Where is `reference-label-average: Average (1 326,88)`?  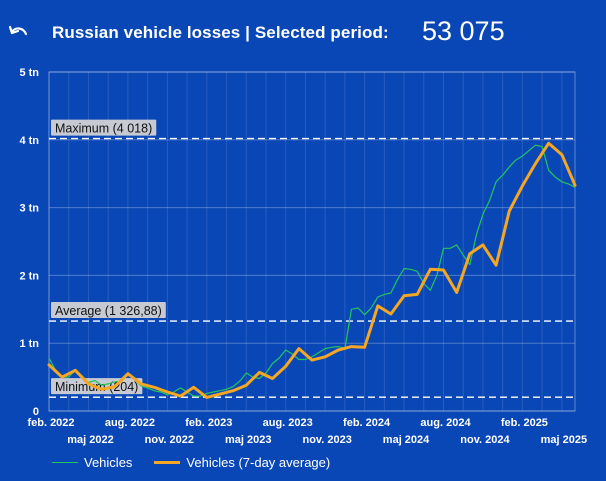
reference-label-average: Average (1 326,88) is located at coordinates (108, 311).